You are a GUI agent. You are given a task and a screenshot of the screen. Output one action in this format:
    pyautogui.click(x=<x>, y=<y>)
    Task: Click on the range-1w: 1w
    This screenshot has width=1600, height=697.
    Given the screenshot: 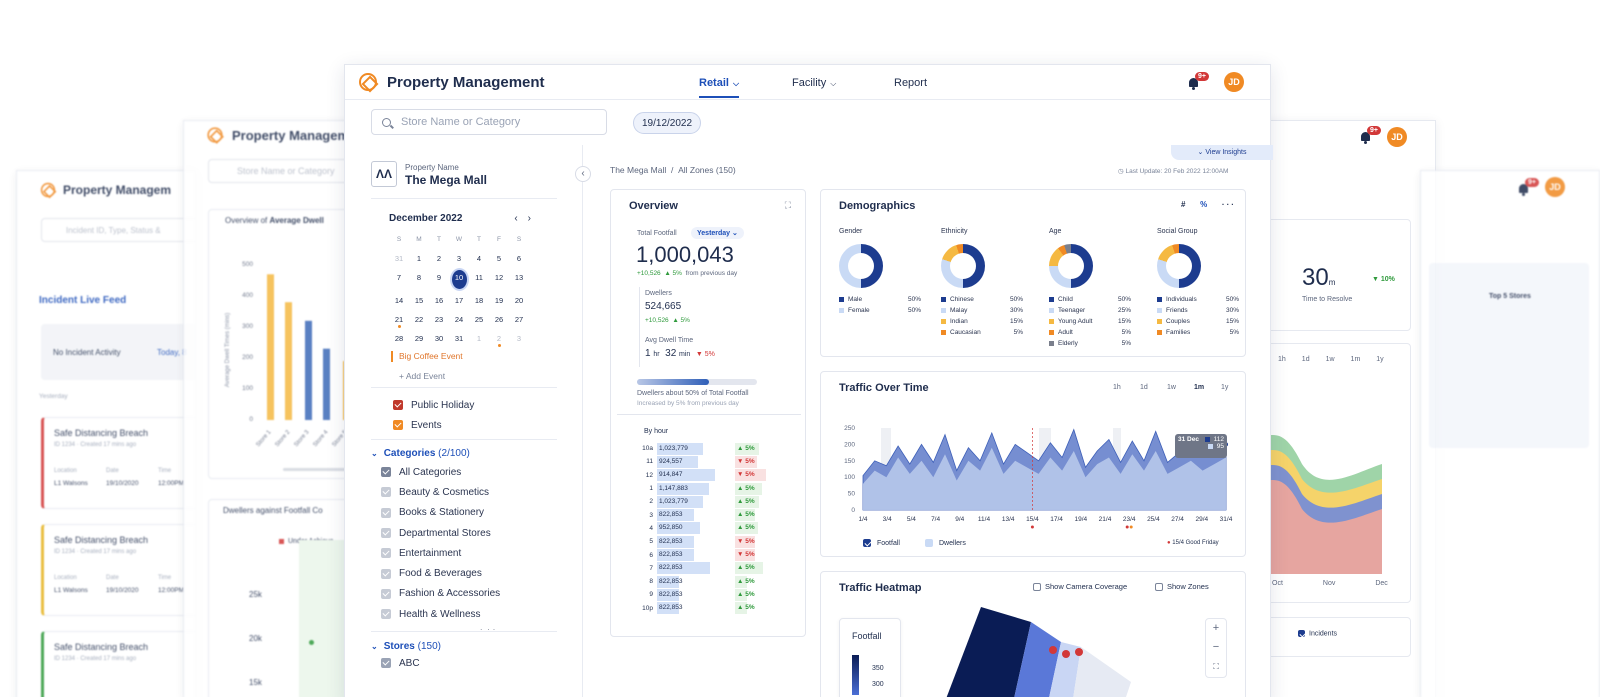 What is the action you would take?
    pyautogui.click(x=1171, y=387)
    